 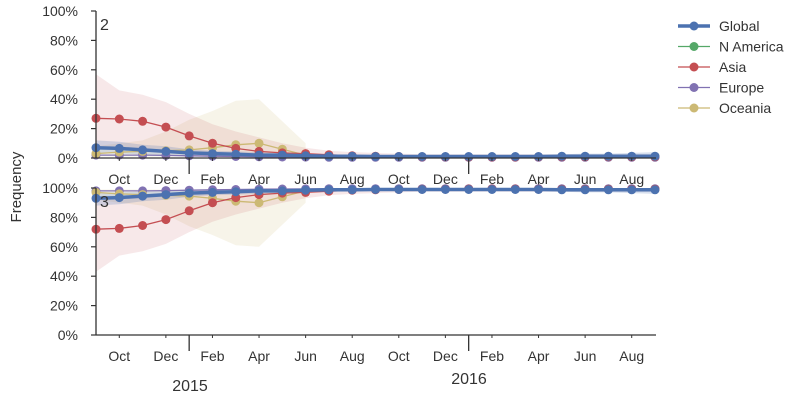 I want to click on panel-1-label: 2, so click(x=104, y=25).